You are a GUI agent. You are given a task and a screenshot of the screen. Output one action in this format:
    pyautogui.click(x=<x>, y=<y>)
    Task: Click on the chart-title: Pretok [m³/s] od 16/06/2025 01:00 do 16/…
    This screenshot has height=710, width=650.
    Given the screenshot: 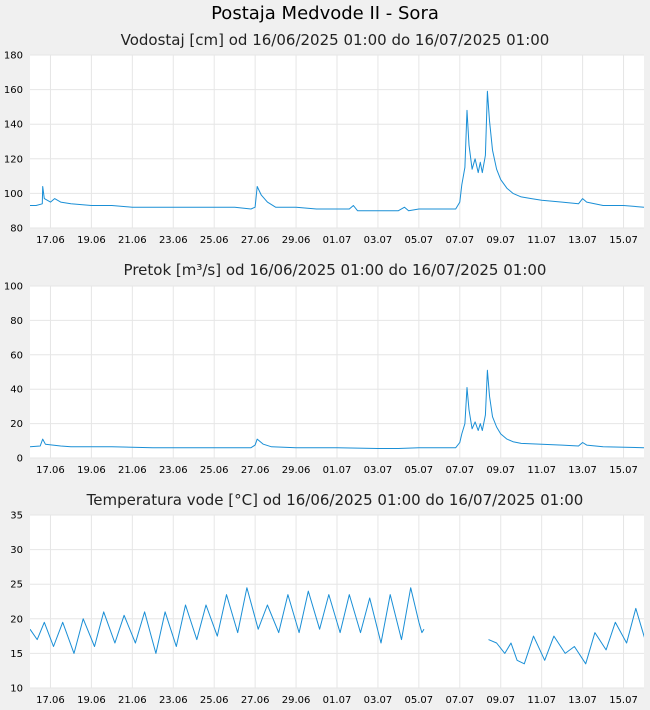 What is the action you would take?
    pyautogui.click(x=335, y=270)
    